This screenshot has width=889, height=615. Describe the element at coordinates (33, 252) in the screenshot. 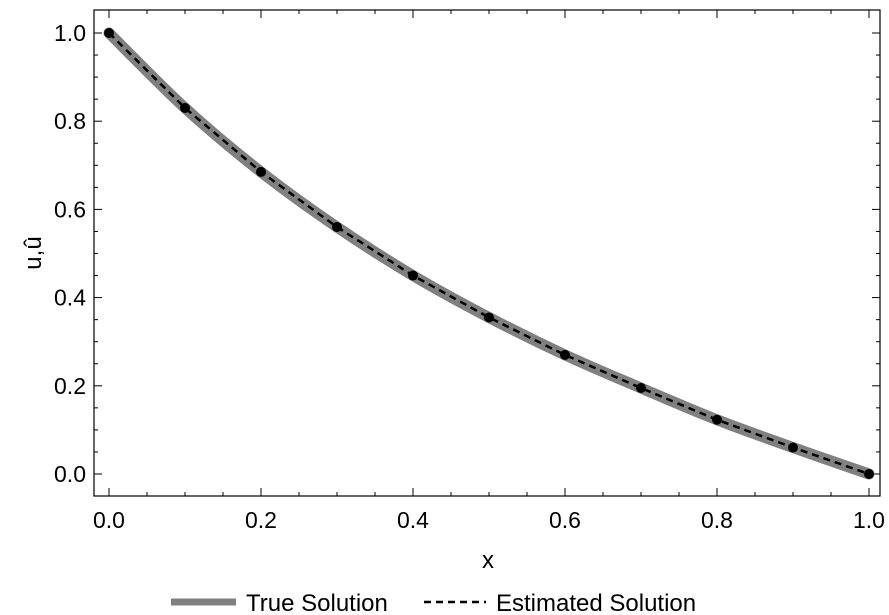

I see `y-axis-label: u,û` at that location.